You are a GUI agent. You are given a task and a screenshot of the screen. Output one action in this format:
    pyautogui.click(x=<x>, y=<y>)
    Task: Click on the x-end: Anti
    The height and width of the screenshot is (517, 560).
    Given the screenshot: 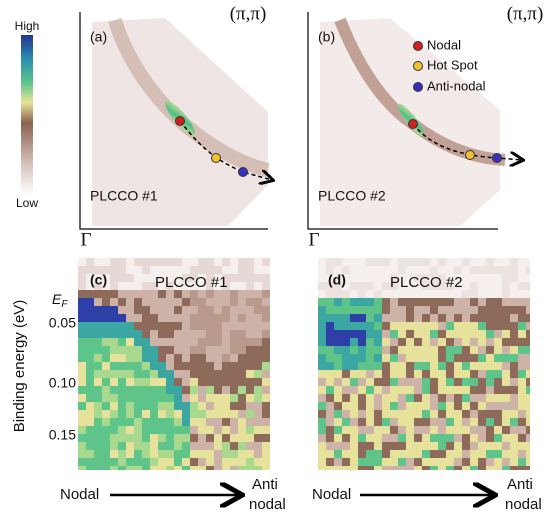 What is the action you would take?
    pyautogui.click(x=520, y=484)
    